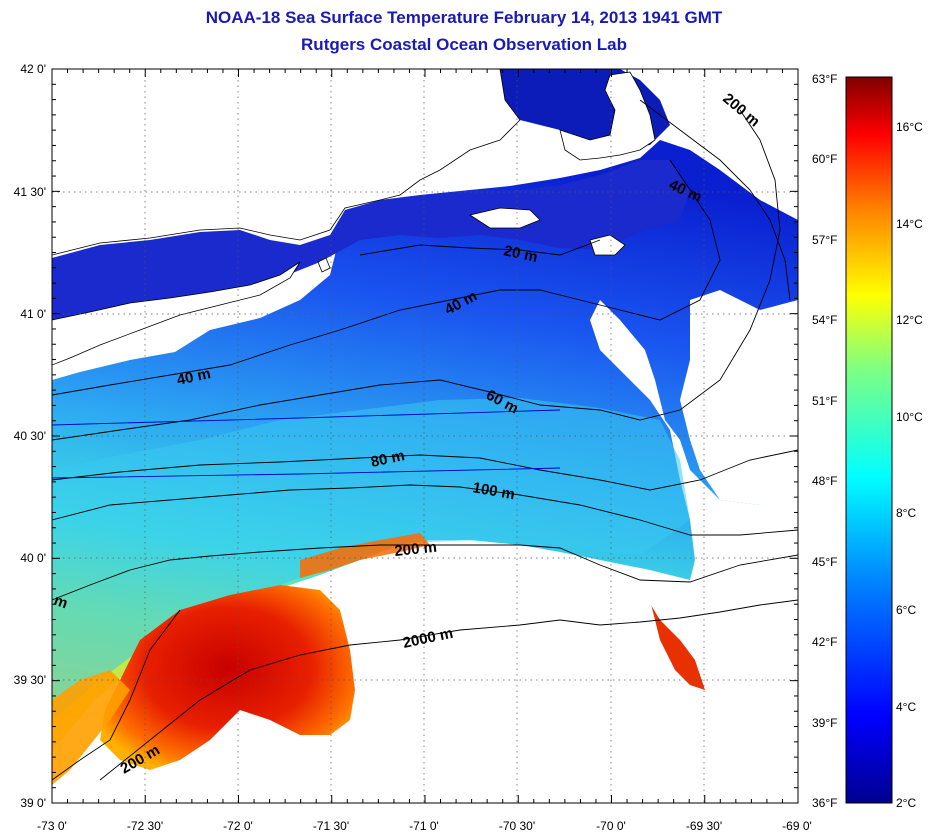 The image size is (928, 840). What do you see at coordinates (30, 192) in the screenshot?
I see `lat-tick-label: 41 30'` at bounding box center [30, 192].